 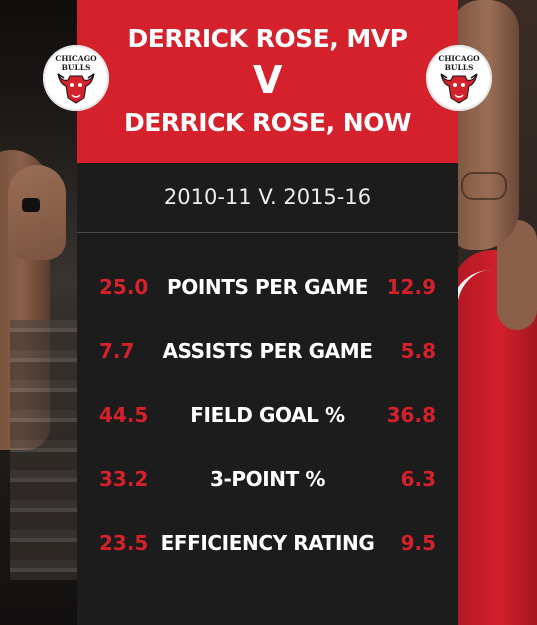 What do you see at coordinates (267, 197) in the screenshot?
I see `seasons-label: 2010-11 V. 2015-16` at bounding box center [267, 197].